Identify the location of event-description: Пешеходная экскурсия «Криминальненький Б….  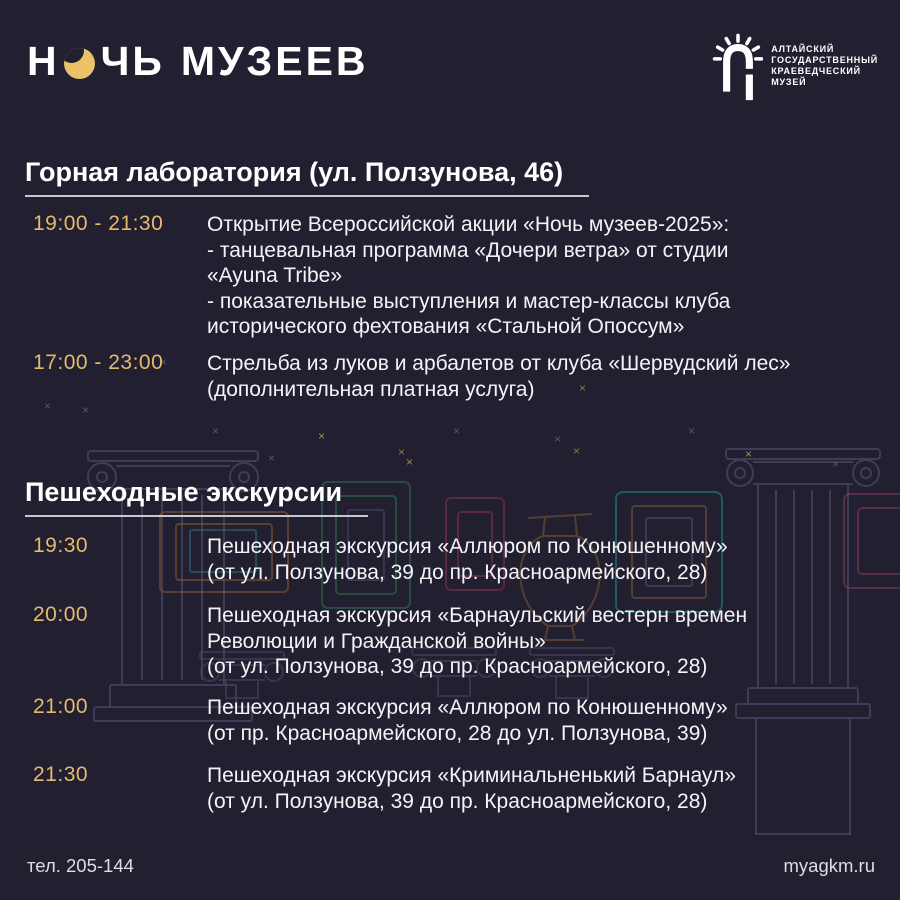
(471, 788).